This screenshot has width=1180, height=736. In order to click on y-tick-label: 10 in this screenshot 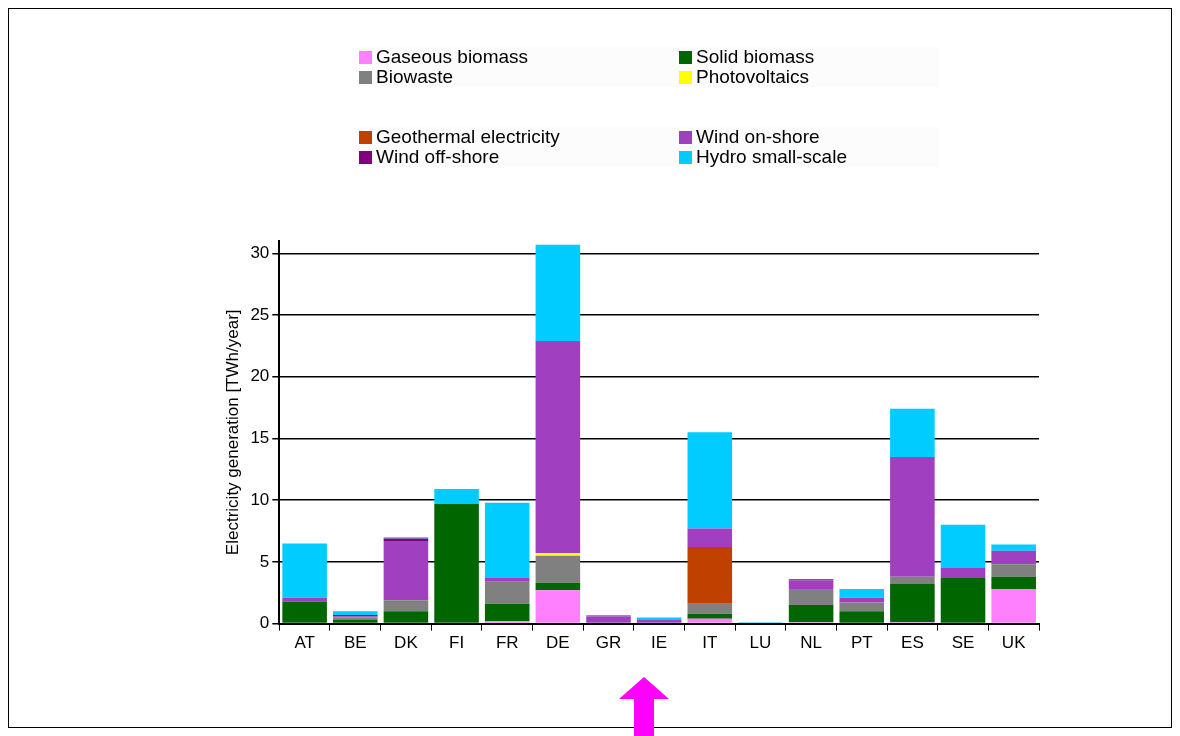, I will do `click(260, 499)`.